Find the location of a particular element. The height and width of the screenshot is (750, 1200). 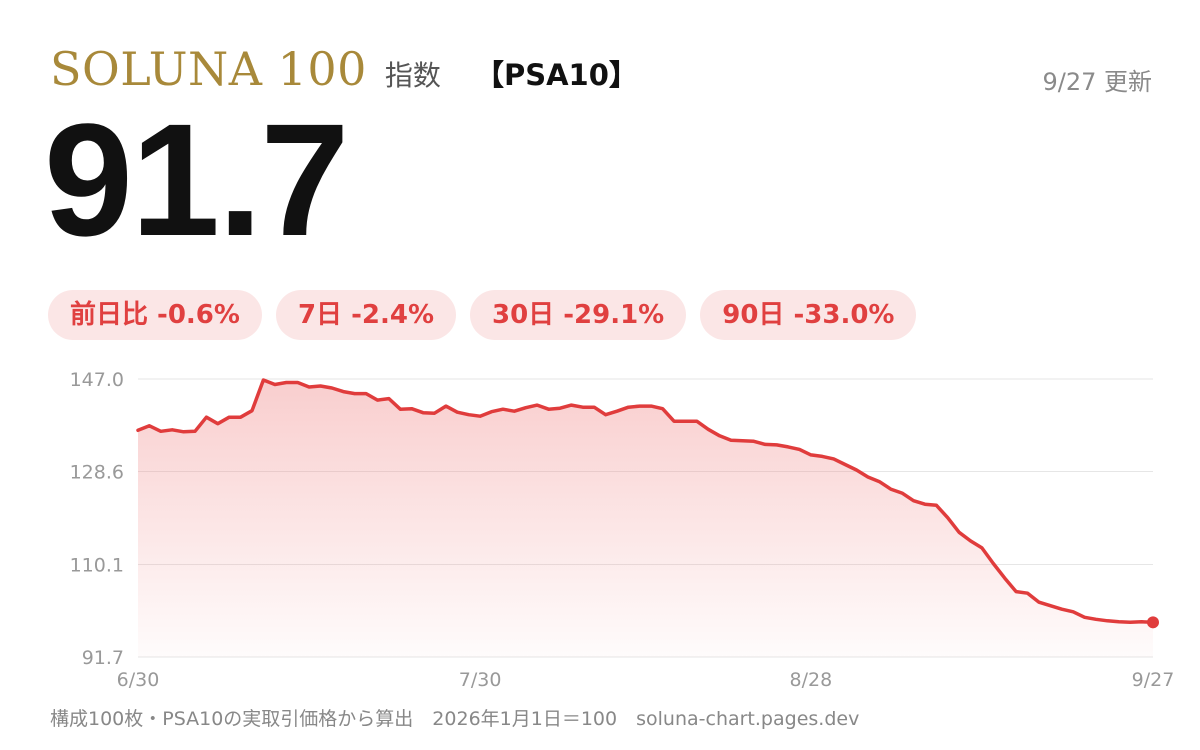

y-axis-ticks: 147.0 128.6 110.1 91.7 is located at coordinates (97, 519).